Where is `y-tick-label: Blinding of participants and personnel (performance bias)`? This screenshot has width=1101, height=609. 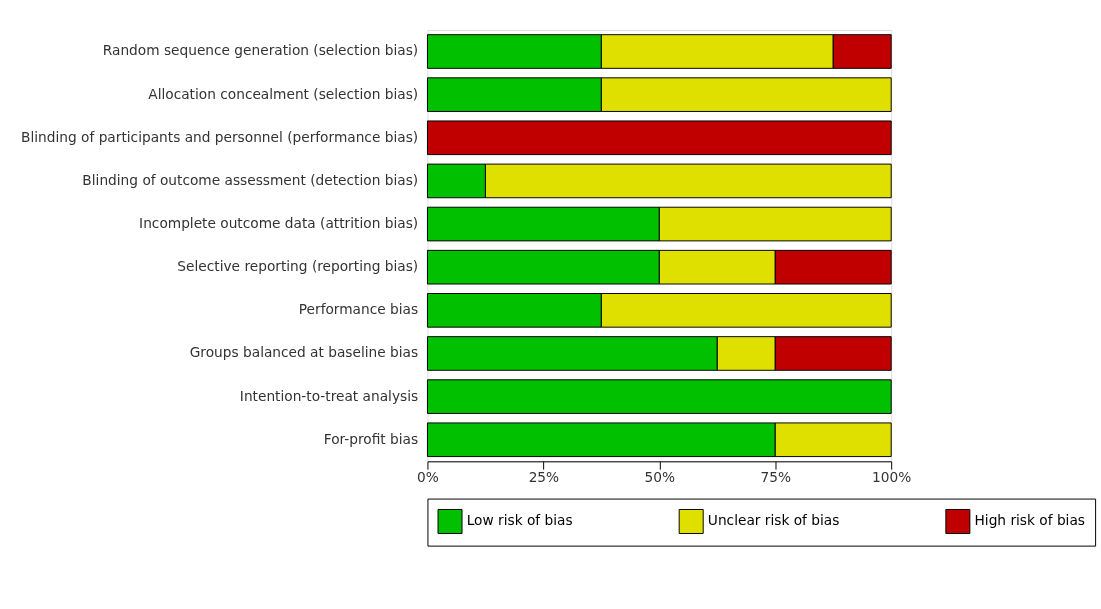
y-tick-label: Blinding of participants and personnel (performance bias) is located at coordinates (220, 136).